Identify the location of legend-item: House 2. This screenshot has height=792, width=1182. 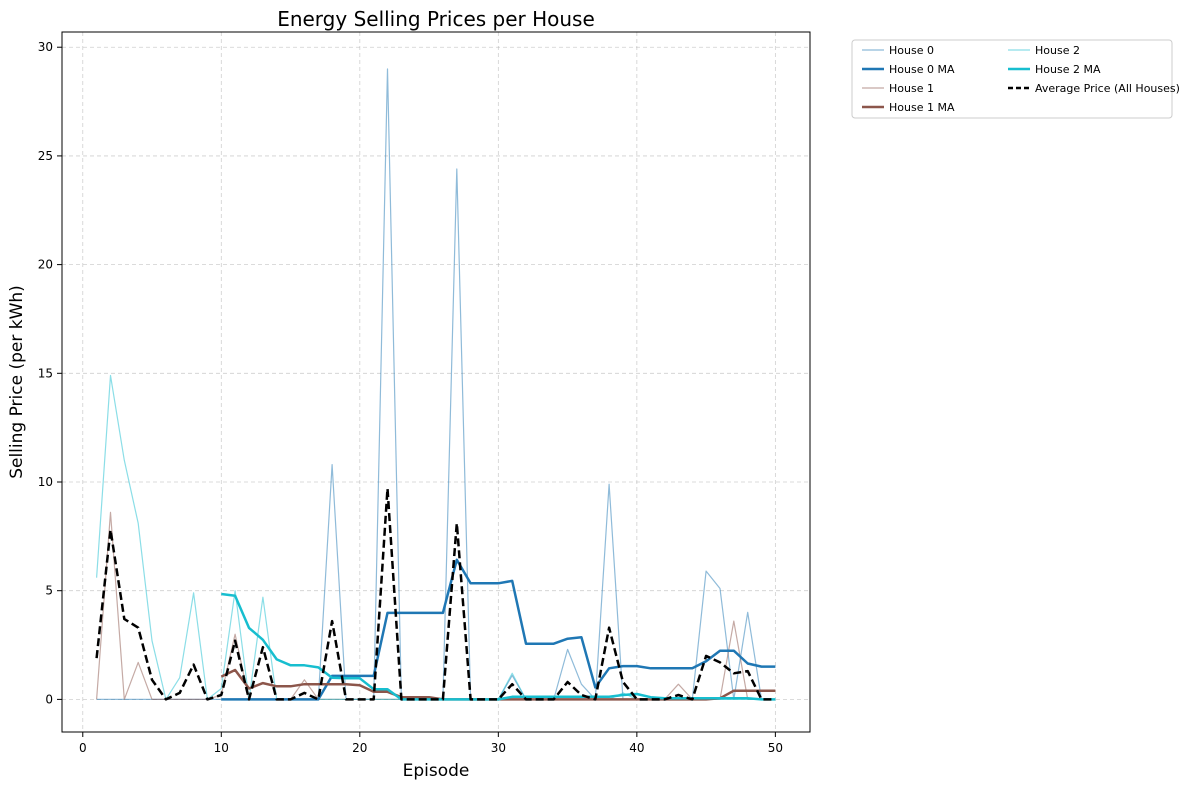
(1044, 50).